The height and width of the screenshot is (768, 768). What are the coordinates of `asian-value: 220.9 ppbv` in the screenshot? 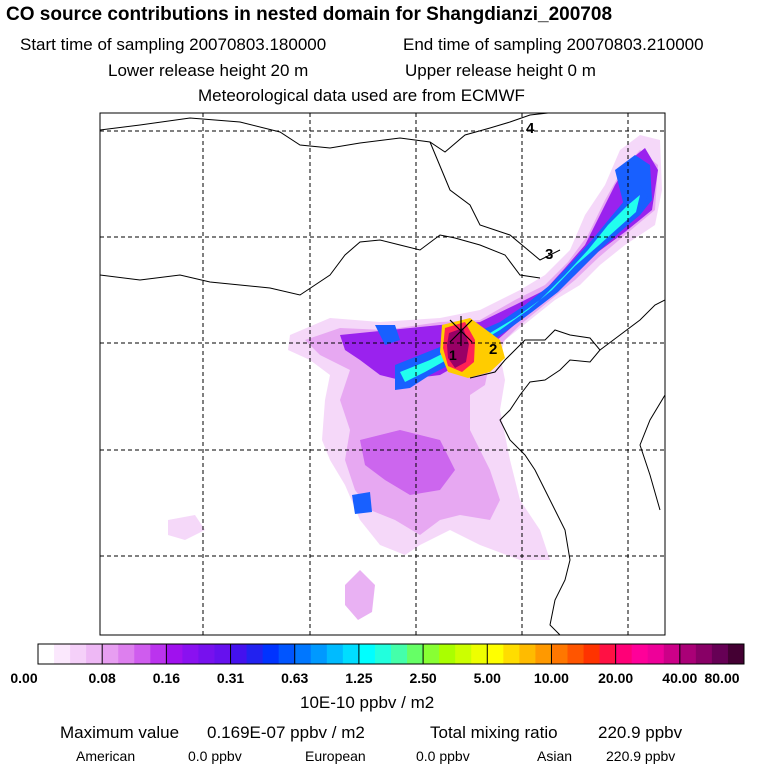 It's located at (641, 756).